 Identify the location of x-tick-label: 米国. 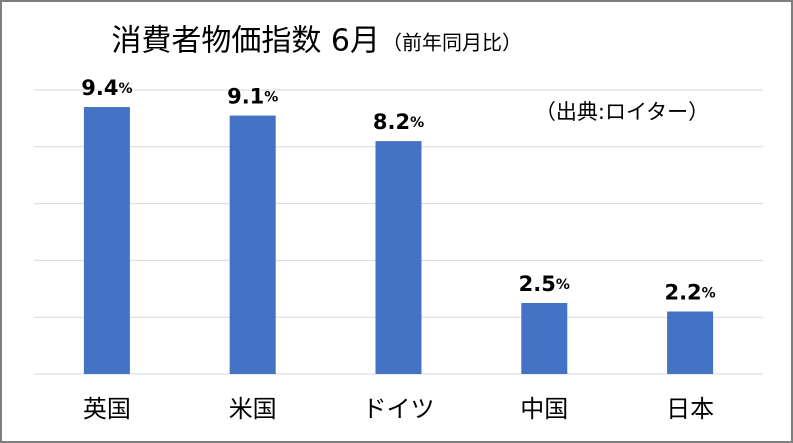
(253, 409).